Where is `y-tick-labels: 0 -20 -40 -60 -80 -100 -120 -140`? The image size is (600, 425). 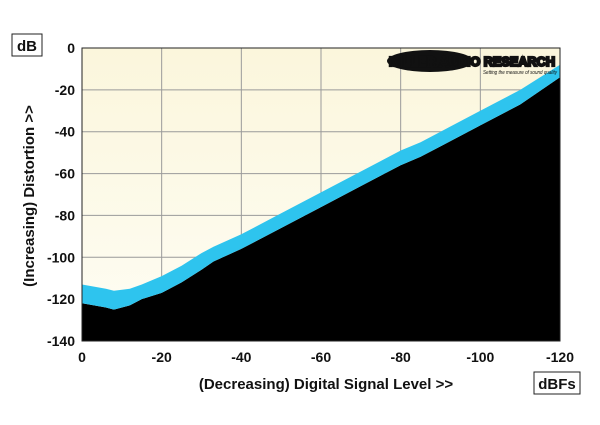 y-tick-labels: 0 -20 -40 -60 -80 -100 -120 -140 is located at coordinates (61, 194).